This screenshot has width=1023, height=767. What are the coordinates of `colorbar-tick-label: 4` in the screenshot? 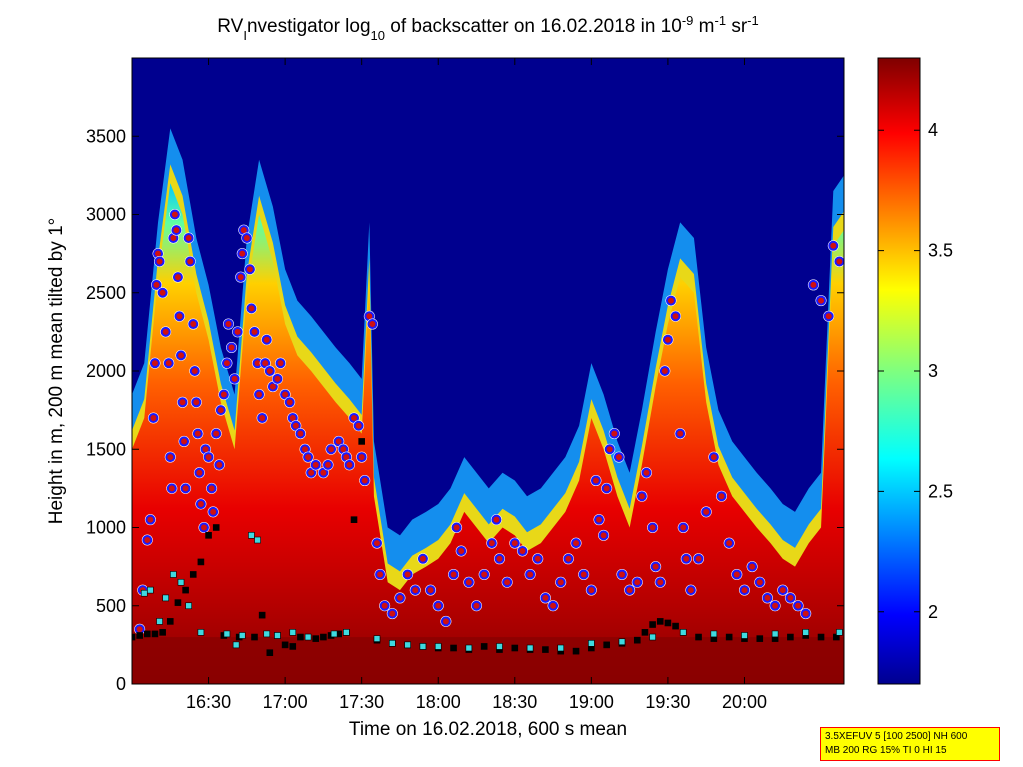 It's located at (933, 130).